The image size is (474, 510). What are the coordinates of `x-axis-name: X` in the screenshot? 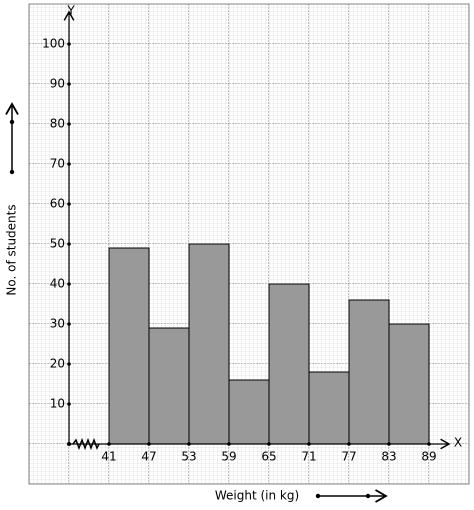 It's located at (458, 443).